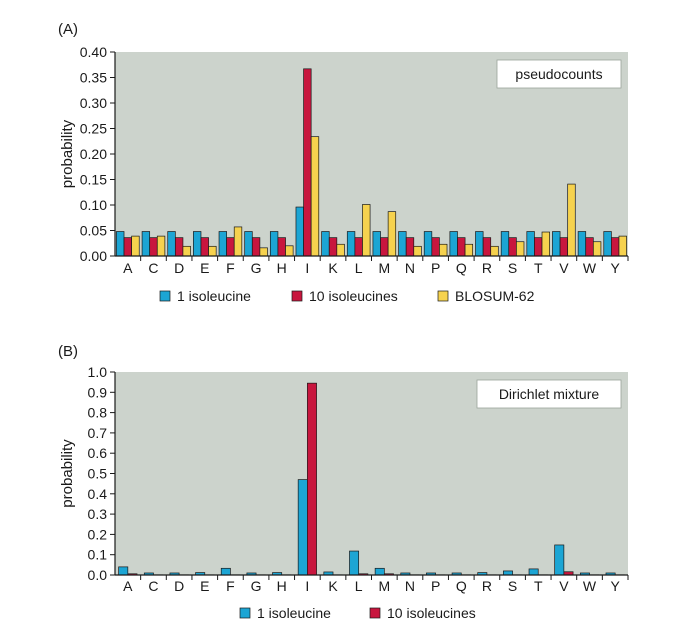 The width and height of the screenshot is (680, 640). I want to click on bar-one_isoleucine-Q, so click(453, 244).